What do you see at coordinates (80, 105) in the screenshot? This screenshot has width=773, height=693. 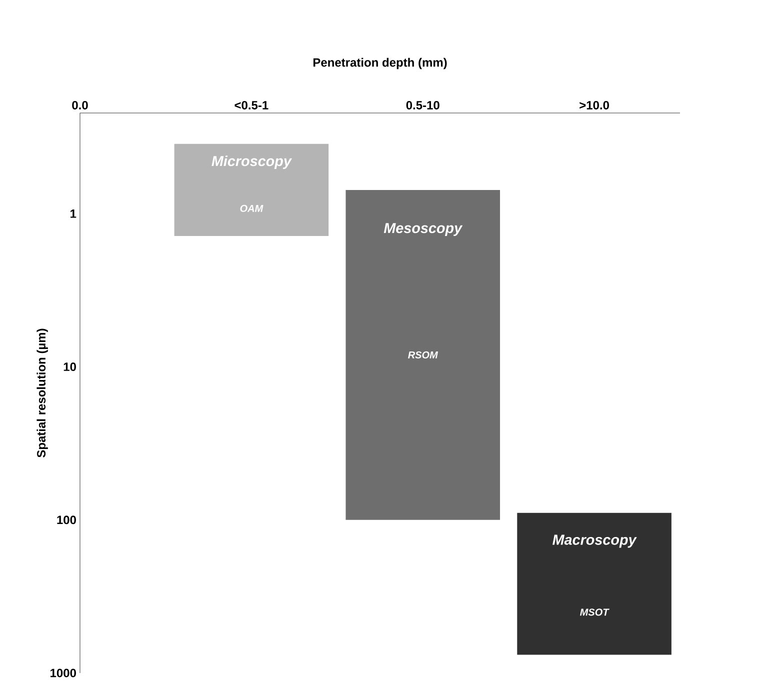 I see `x-tick-label: 0.0` at bounding box center [80, 105].